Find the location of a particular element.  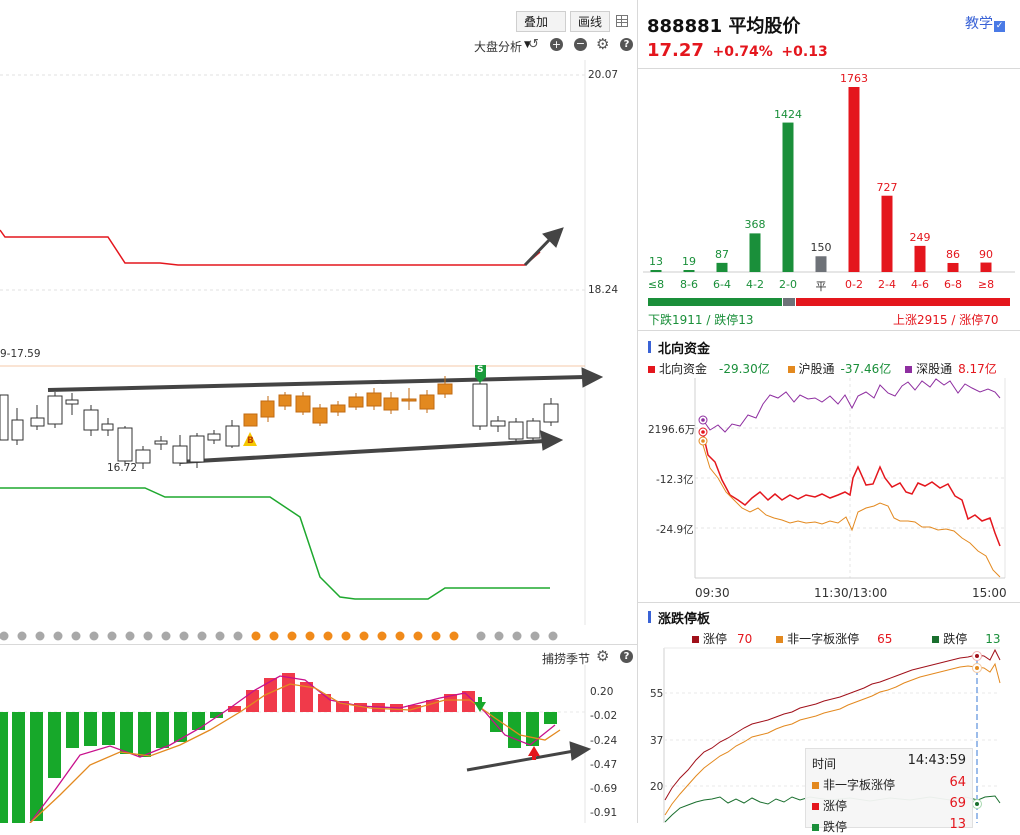

indicator-settings-gear-icon: ⚙ is located at coordinates (603, 656).